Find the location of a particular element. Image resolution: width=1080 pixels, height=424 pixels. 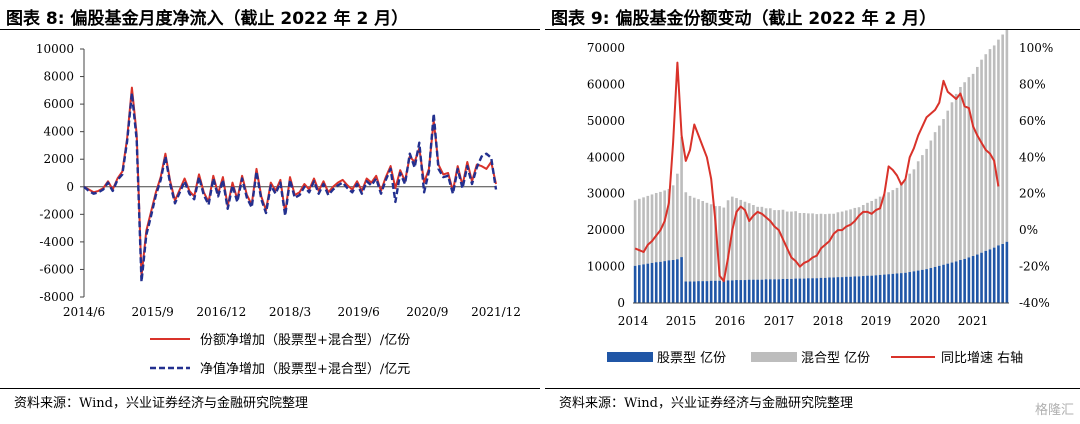

x-tick-label: 2018/3 is located at coordinates (290, 312).